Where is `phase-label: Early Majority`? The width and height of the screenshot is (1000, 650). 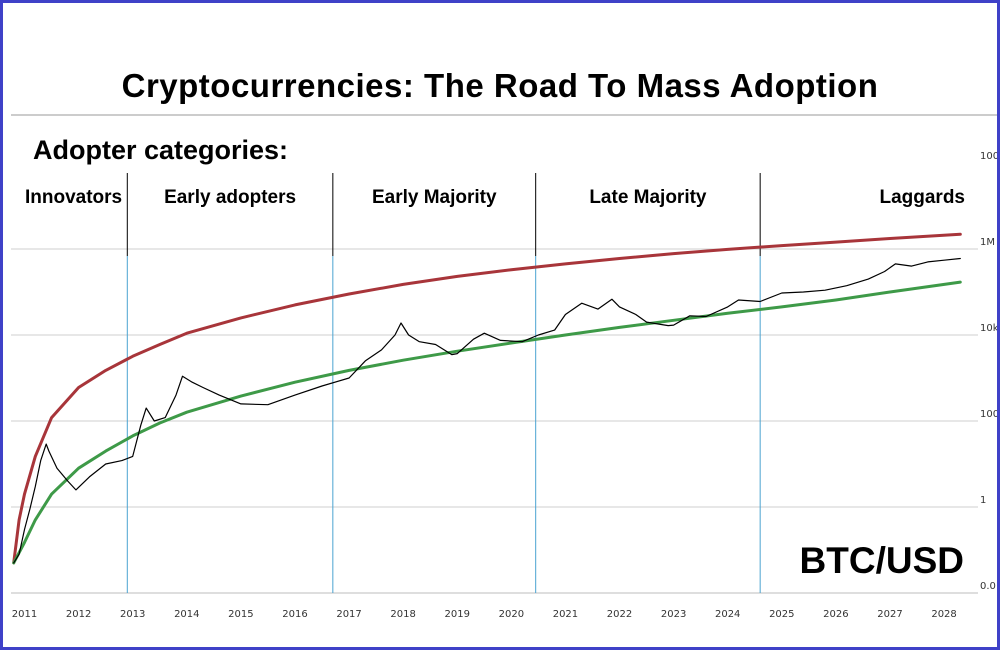
phase-label: Early Majority is located at coordinates (434, 197).